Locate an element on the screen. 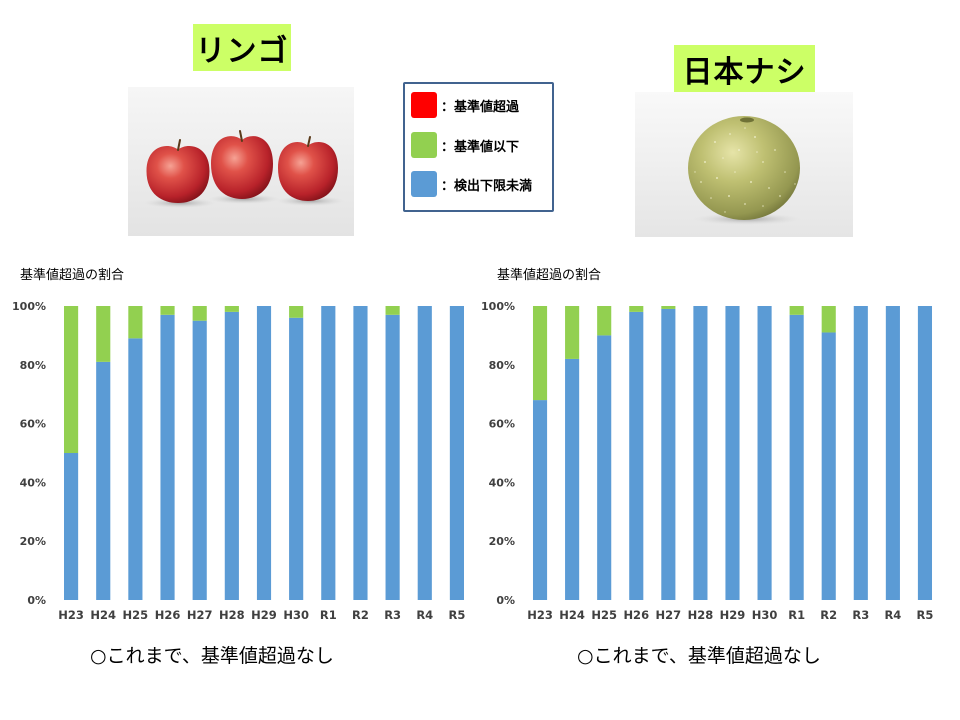  apple-stems is located at coordinates (244, 140).